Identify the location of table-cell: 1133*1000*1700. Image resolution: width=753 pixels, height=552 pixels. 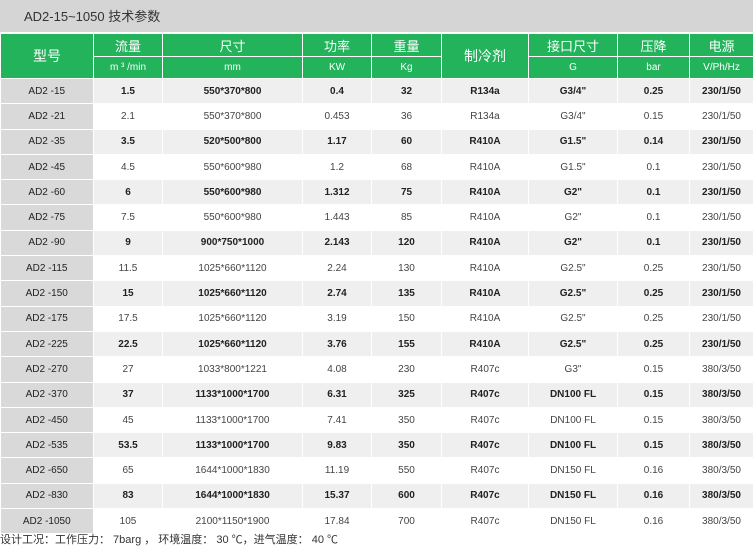
(232, 445).